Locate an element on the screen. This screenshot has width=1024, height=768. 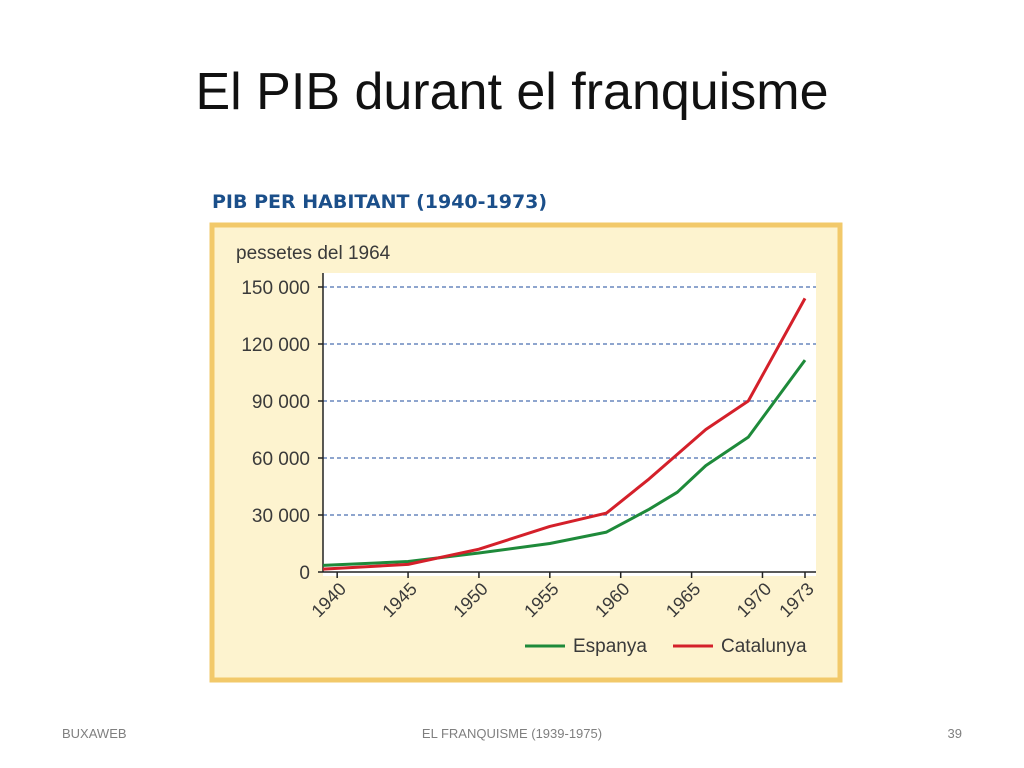
y-ticks: 0 30 000 60 000 90 000 120 000 150 000 is located at coordinates (282, 431).